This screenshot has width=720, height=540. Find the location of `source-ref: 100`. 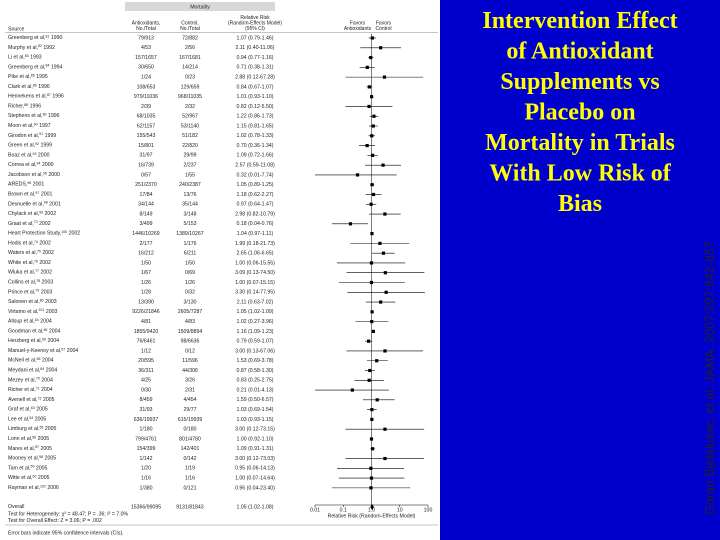

source-ref: 100 is located at coordinates (64, 232).